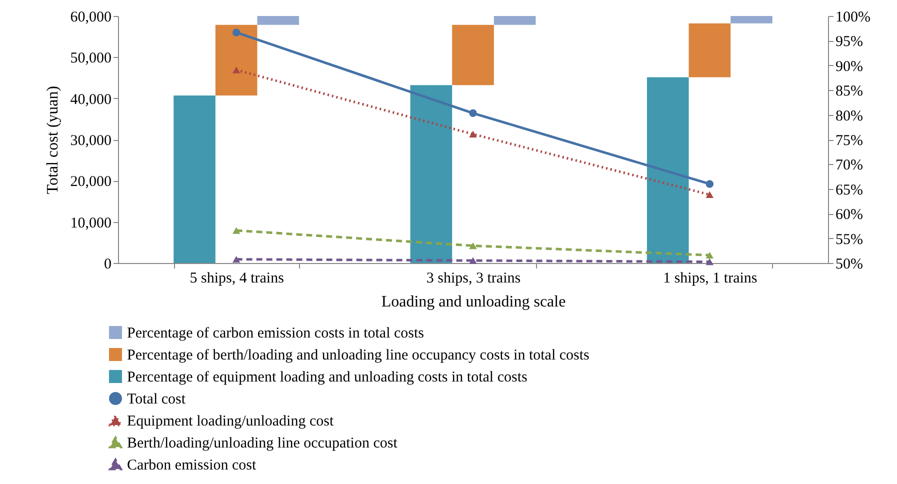 Image resolution: width=897 pixels, height=484 pixels. I want to click on y-tick-label: 50,000, so click(91, 58).